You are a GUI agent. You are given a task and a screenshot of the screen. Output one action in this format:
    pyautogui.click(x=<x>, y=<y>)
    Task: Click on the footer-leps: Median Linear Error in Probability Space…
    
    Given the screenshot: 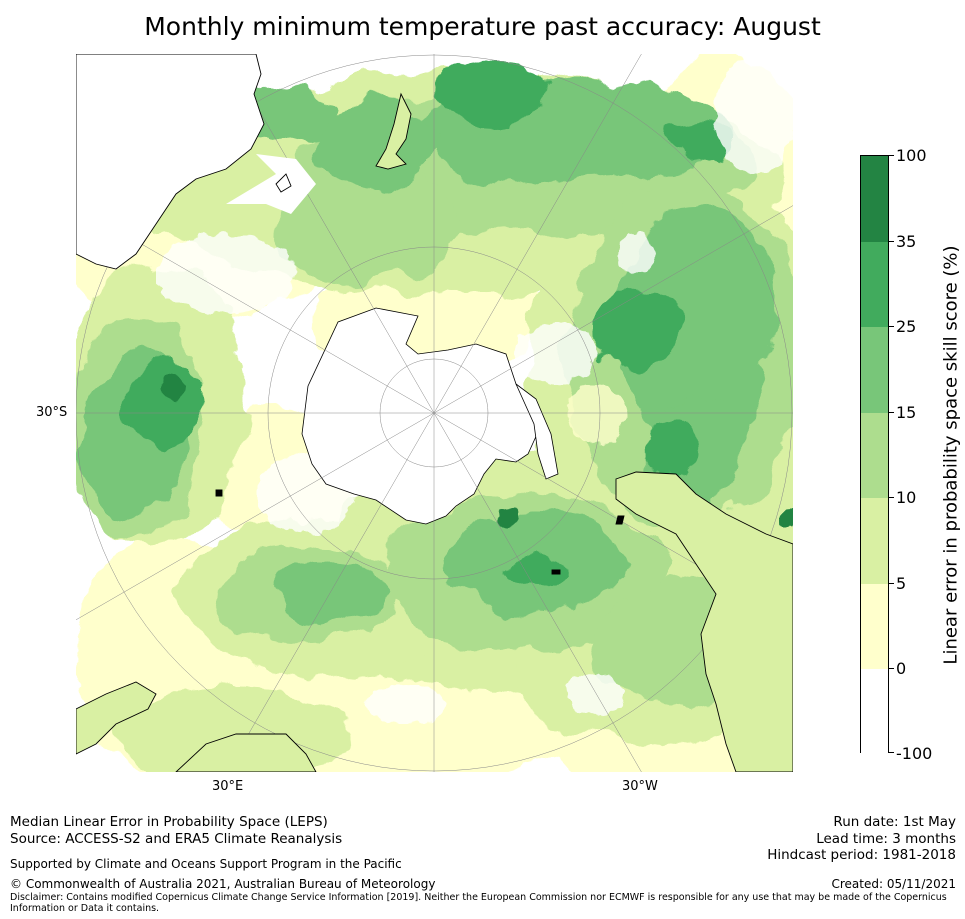 What is the action you would take?
    pyautogui.click(x=169, y=822)
    